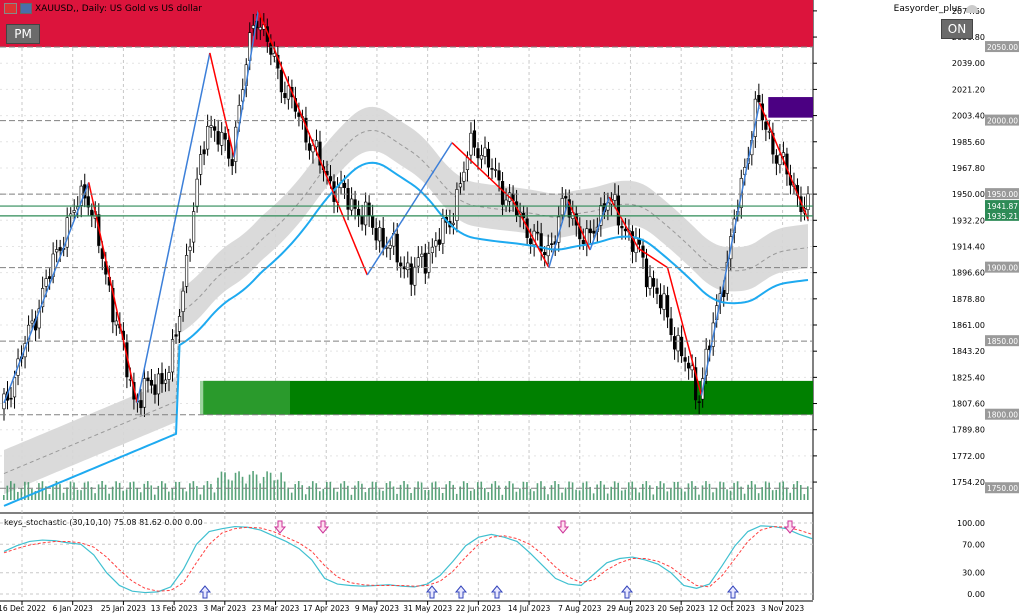  What do you see at coordinates (957, 29) in the screenshot?
I see `on-button: ON` at bounding box center [957, 29].